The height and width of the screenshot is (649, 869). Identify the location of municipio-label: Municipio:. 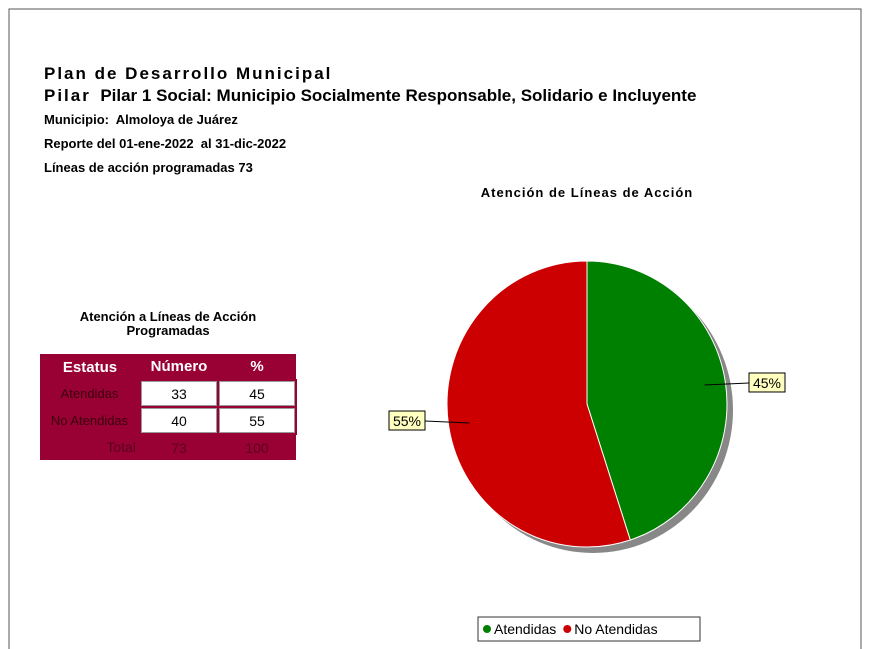
(76, 119).